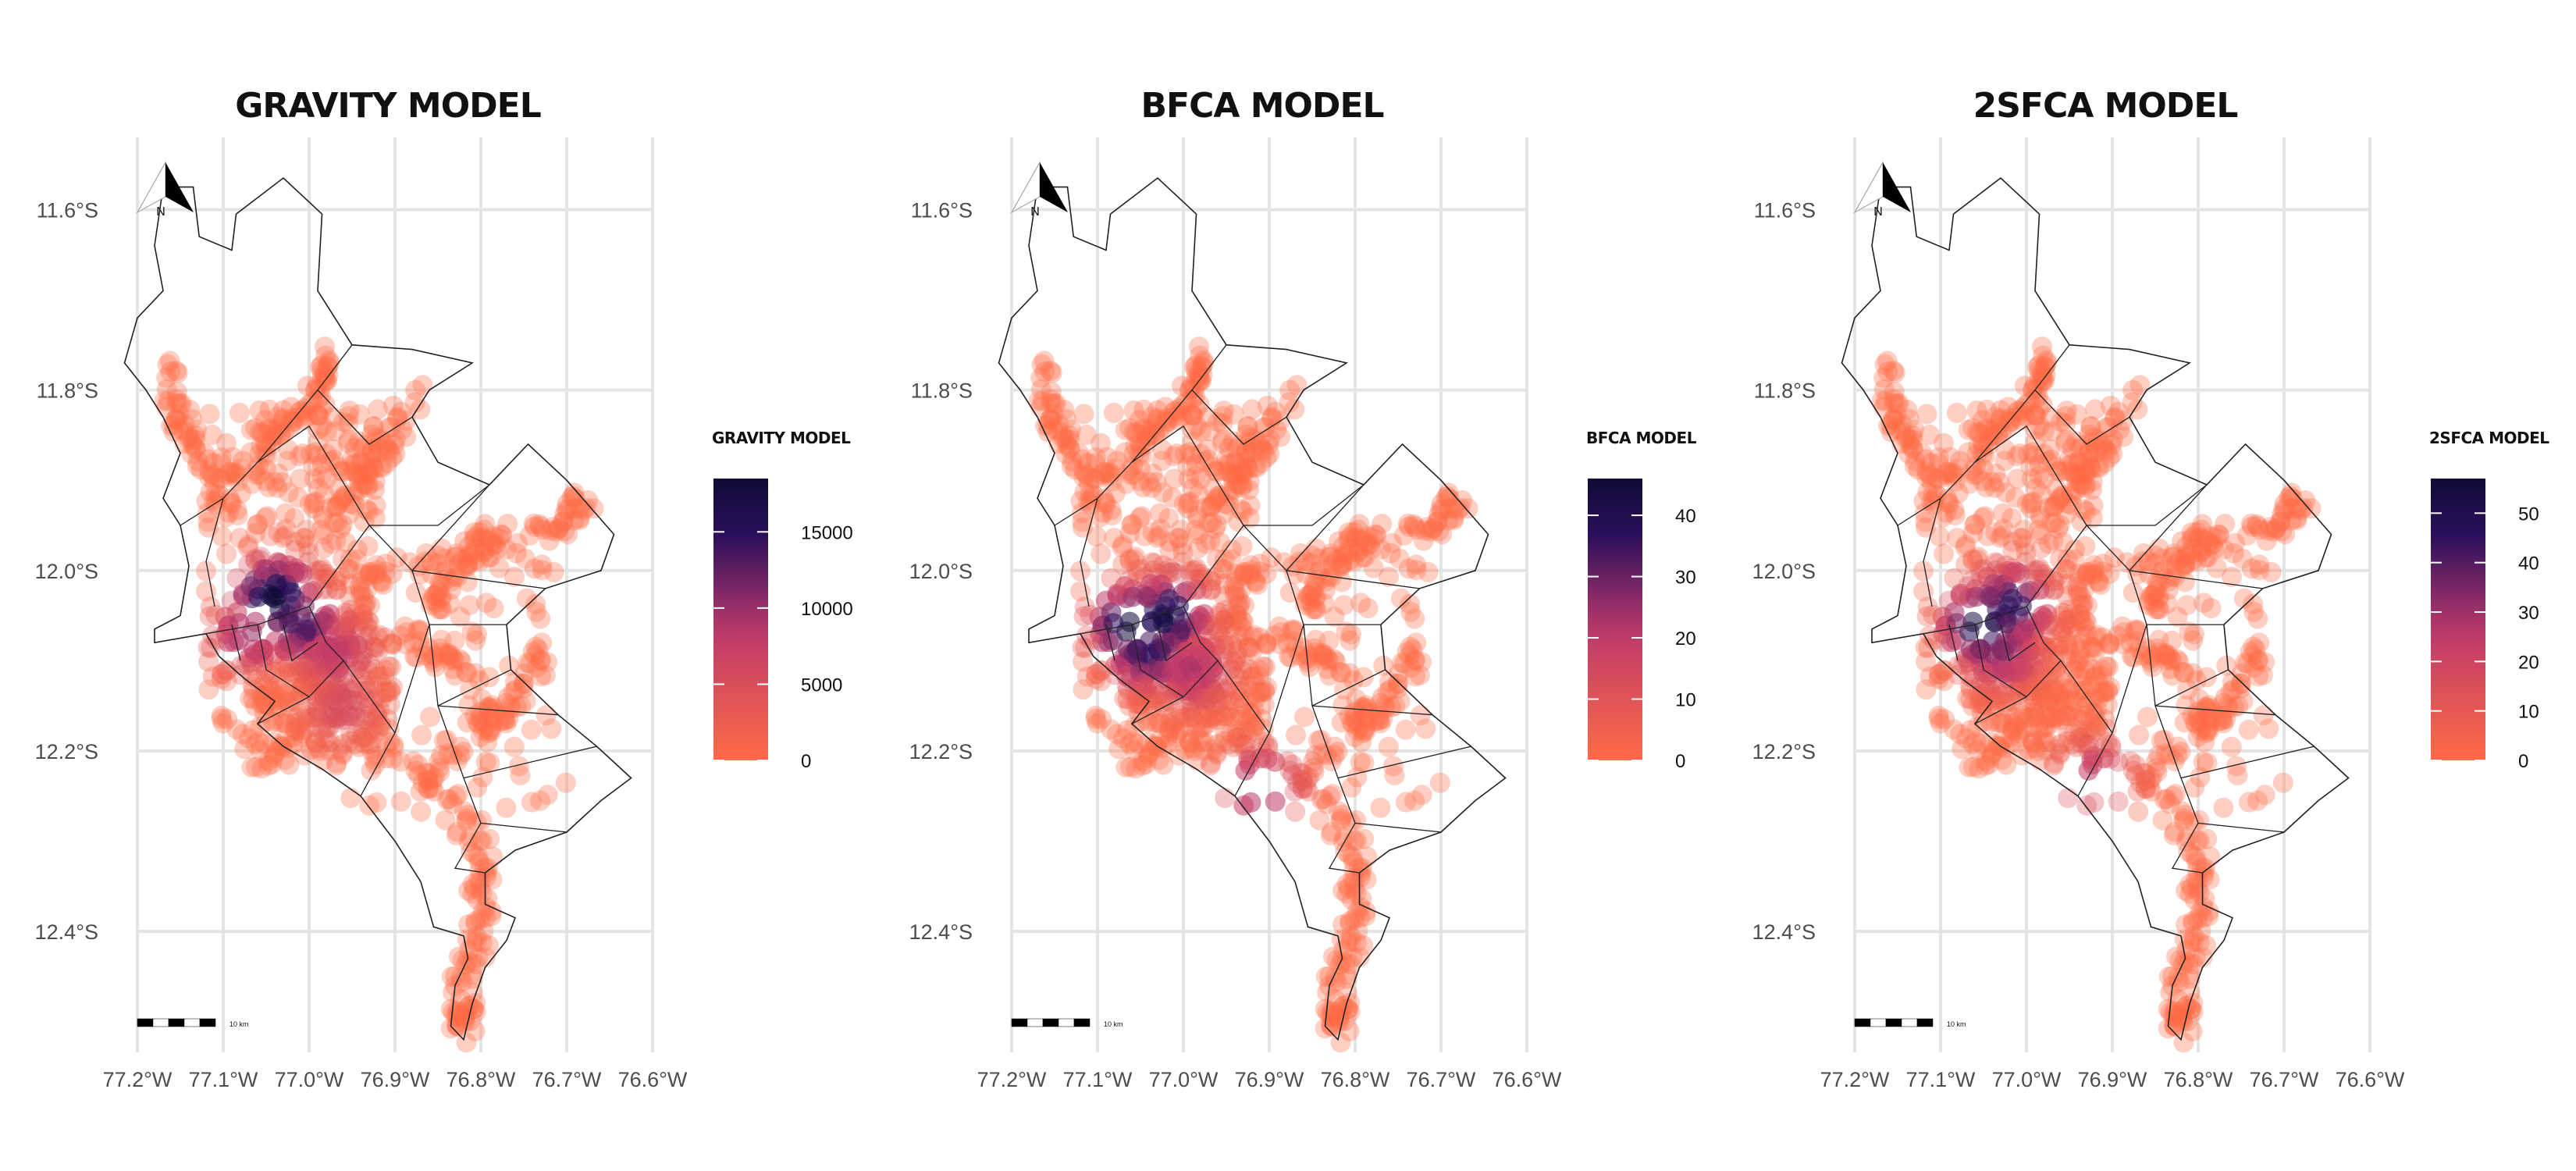 This screenshot has height=1171, width=2576. Describe the element at coordinates (1067, 1023) in the screenshot. I see `scale-bar: 10 km` at that location.